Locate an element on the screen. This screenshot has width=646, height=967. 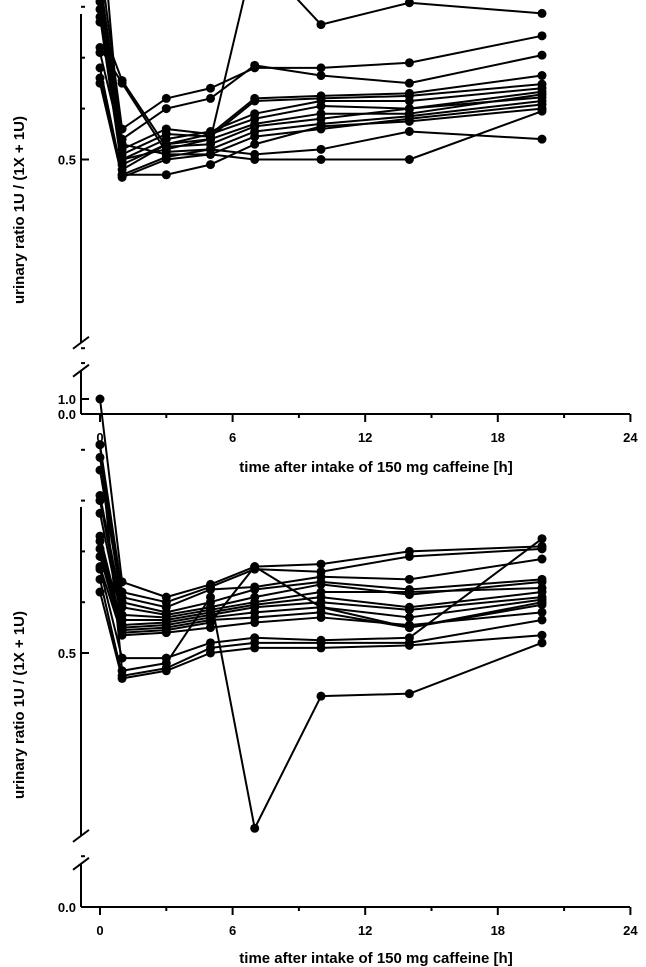
y-tick-label: 0.5 is located at coordinates (67, 160).